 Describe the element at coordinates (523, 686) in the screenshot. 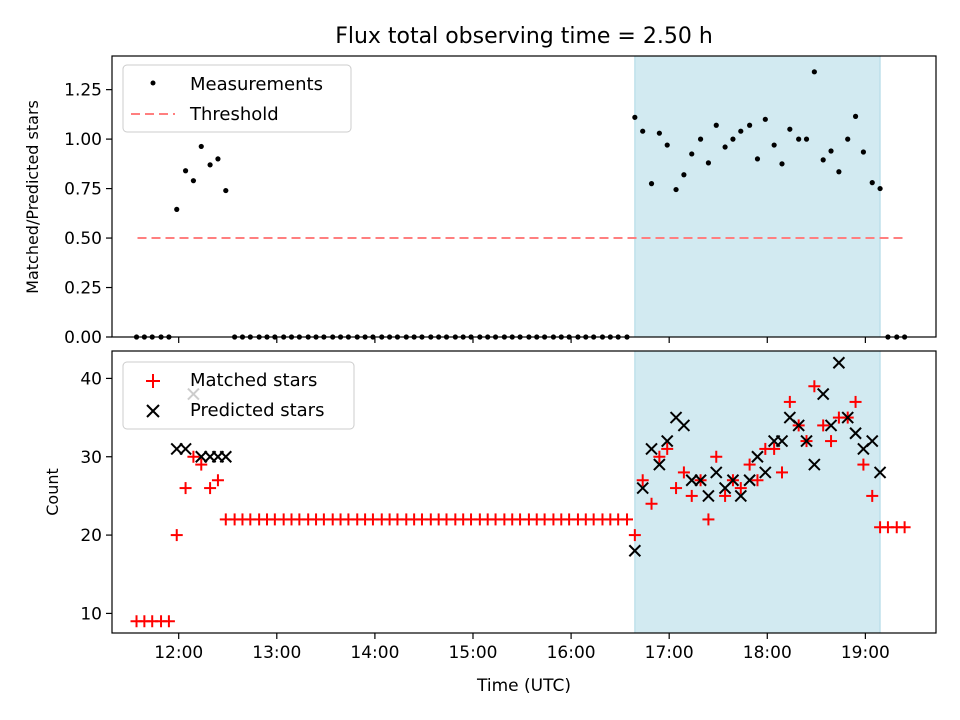

I see `x-axis-label: Time (UTC)` at that location.